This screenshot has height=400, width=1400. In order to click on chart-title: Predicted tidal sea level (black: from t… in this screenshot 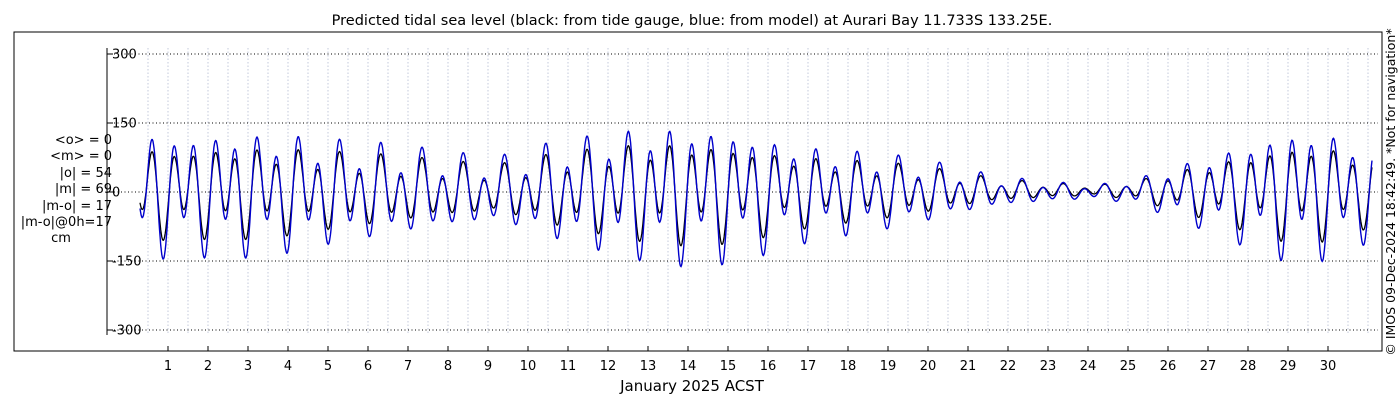, I will do `click(692, 21)`.